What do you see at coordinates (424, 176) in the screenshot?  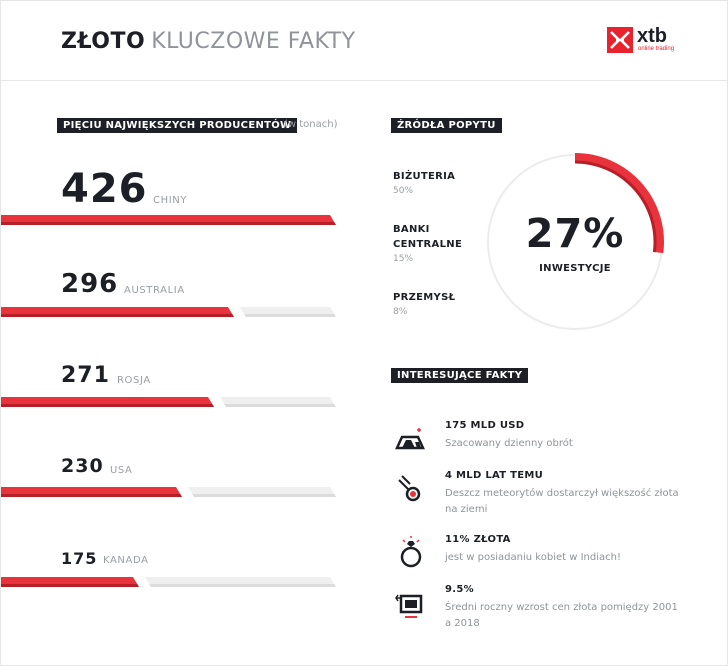 I see `demand-label: BIŻUTERIA` at bounding box center [424, 176].